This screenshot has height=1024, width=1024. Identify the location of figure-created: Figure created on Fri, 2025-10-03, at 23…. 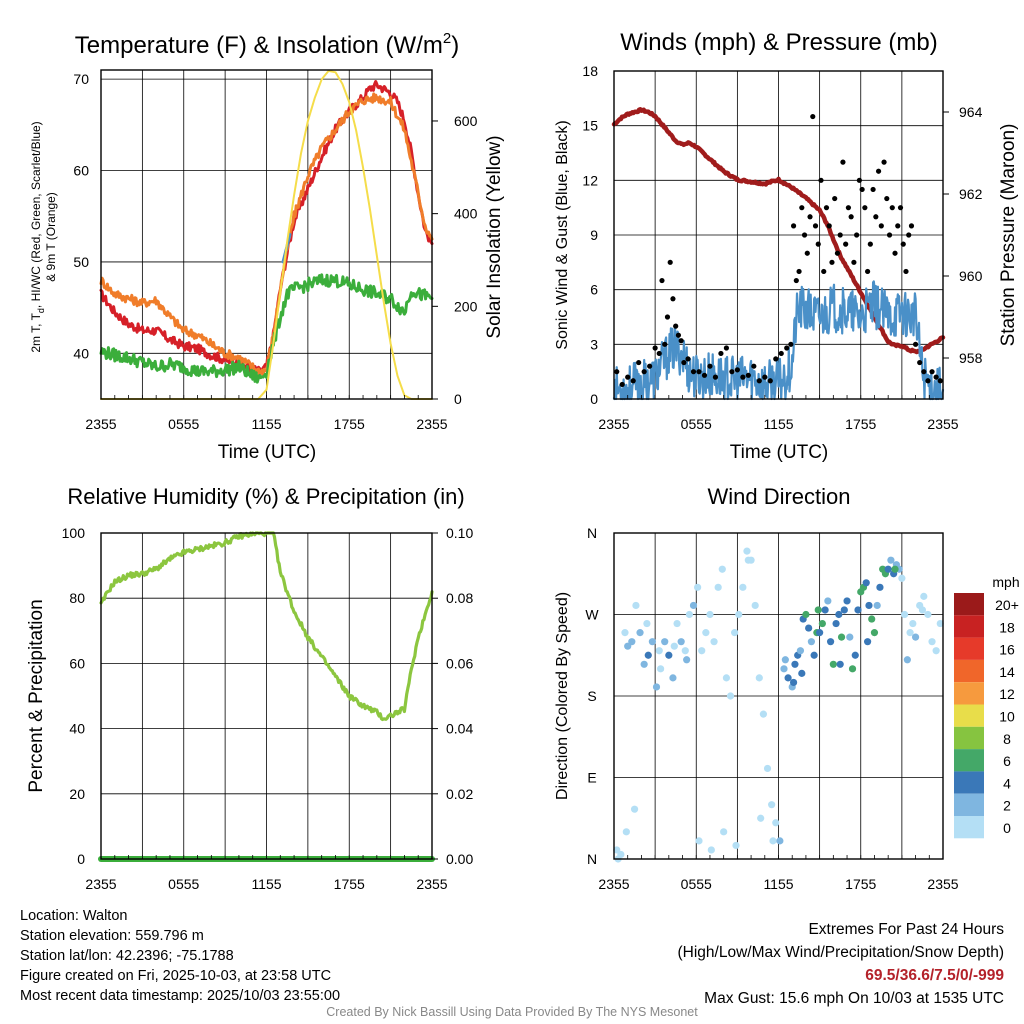
(176, 976).